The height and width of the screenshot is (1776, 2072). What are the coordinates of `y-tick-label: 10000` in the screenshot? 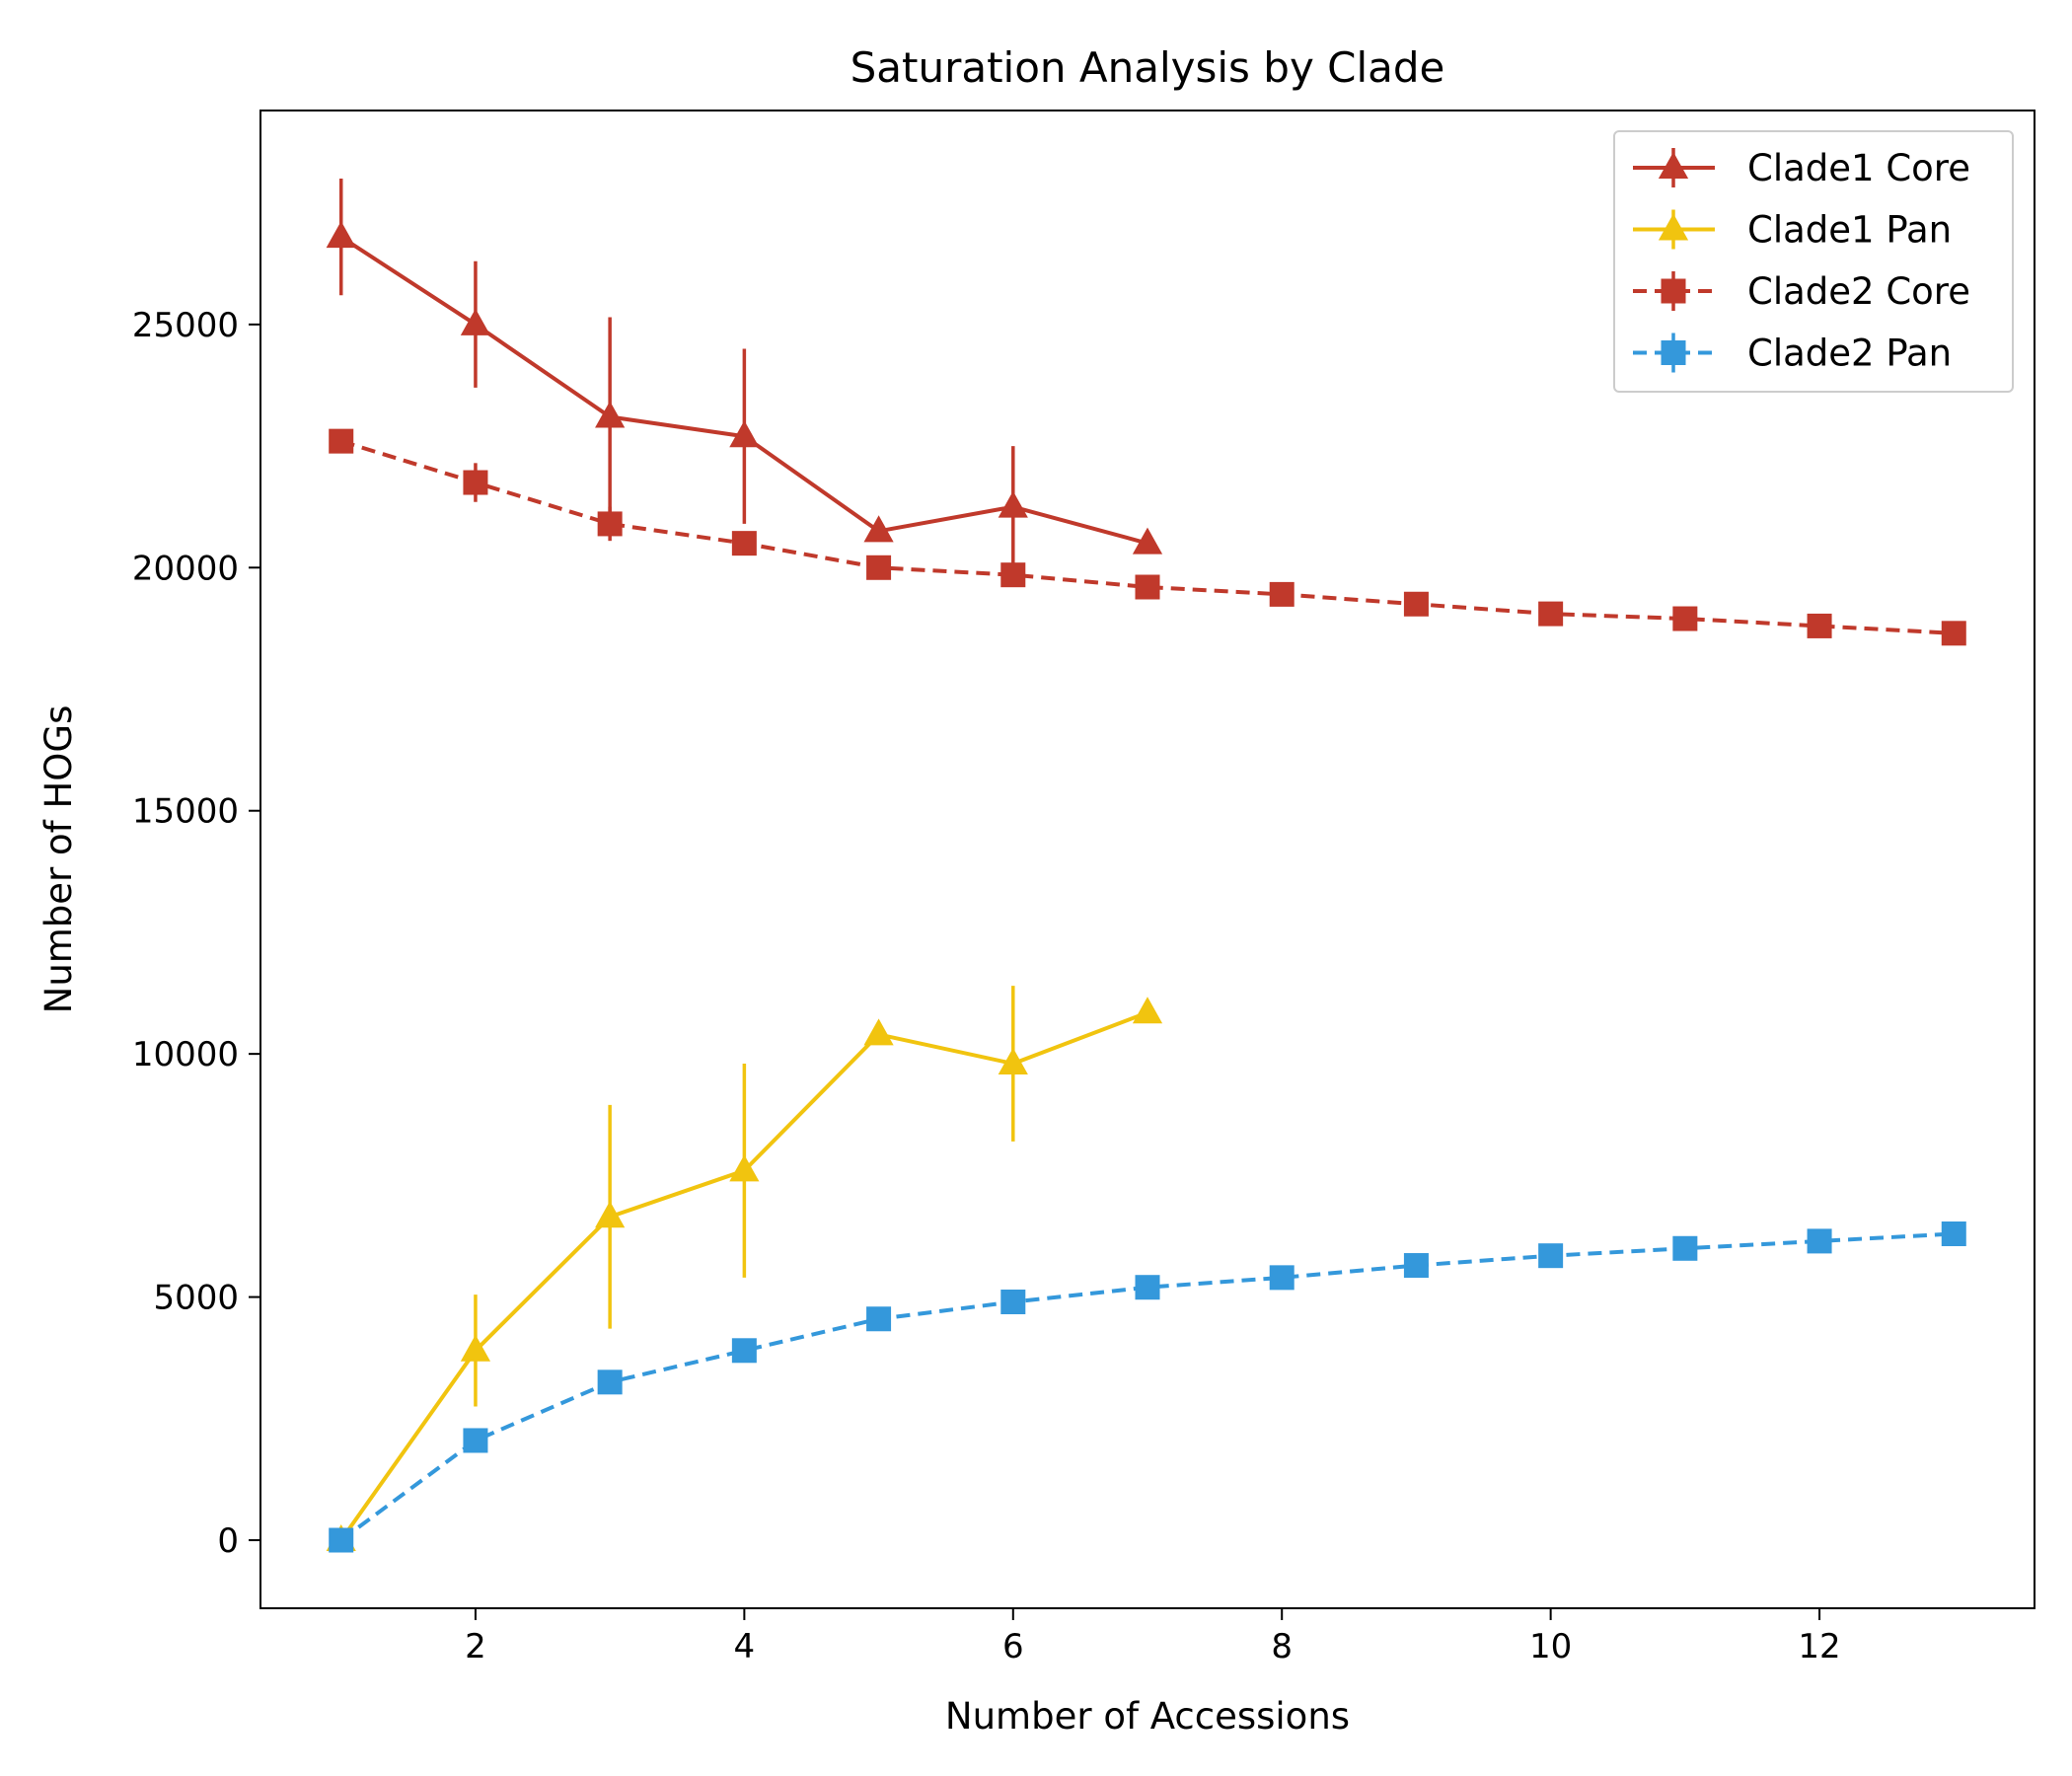 It's located at (186, 1054).